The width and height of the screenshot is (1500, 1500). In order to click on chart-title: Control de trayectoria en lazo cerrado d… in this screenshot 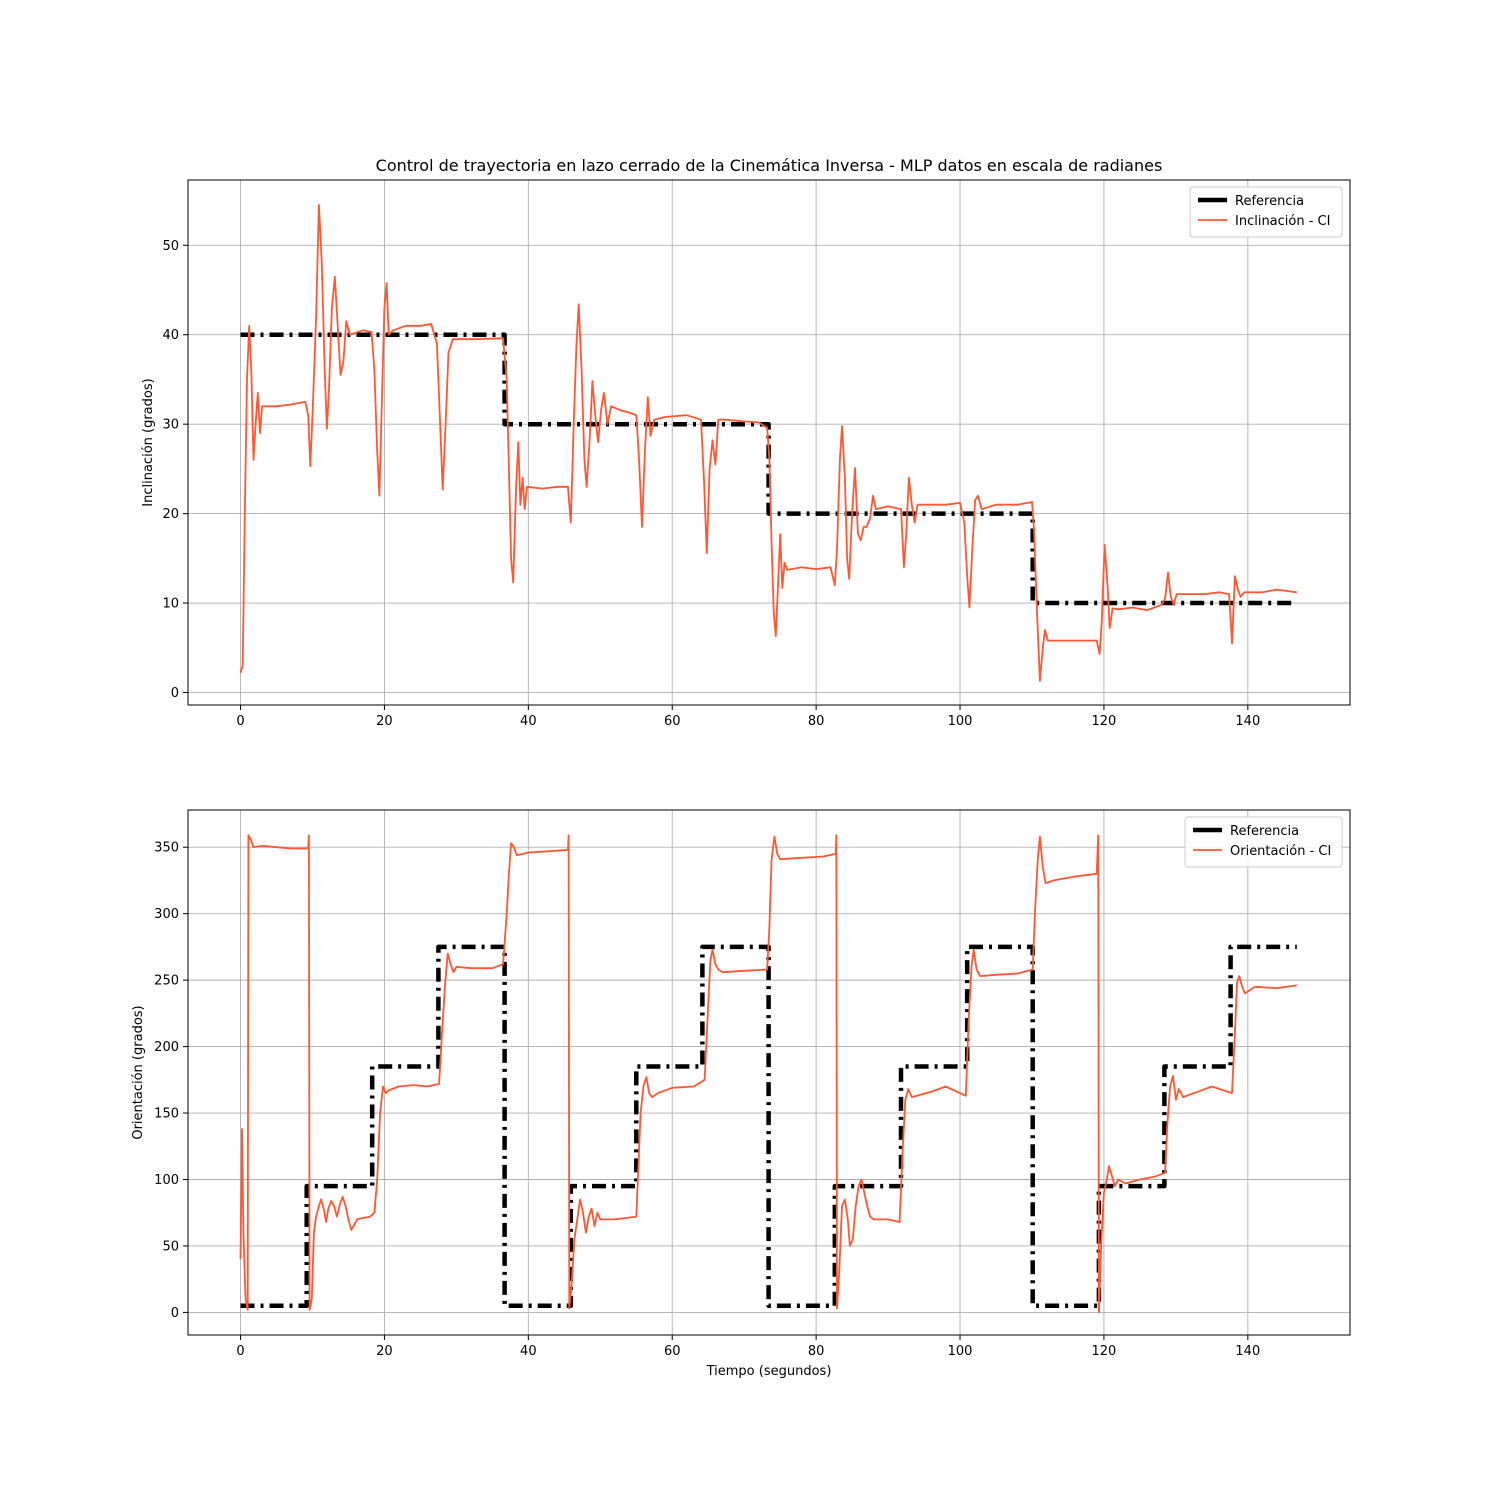, I will do `click(769, 165)`.